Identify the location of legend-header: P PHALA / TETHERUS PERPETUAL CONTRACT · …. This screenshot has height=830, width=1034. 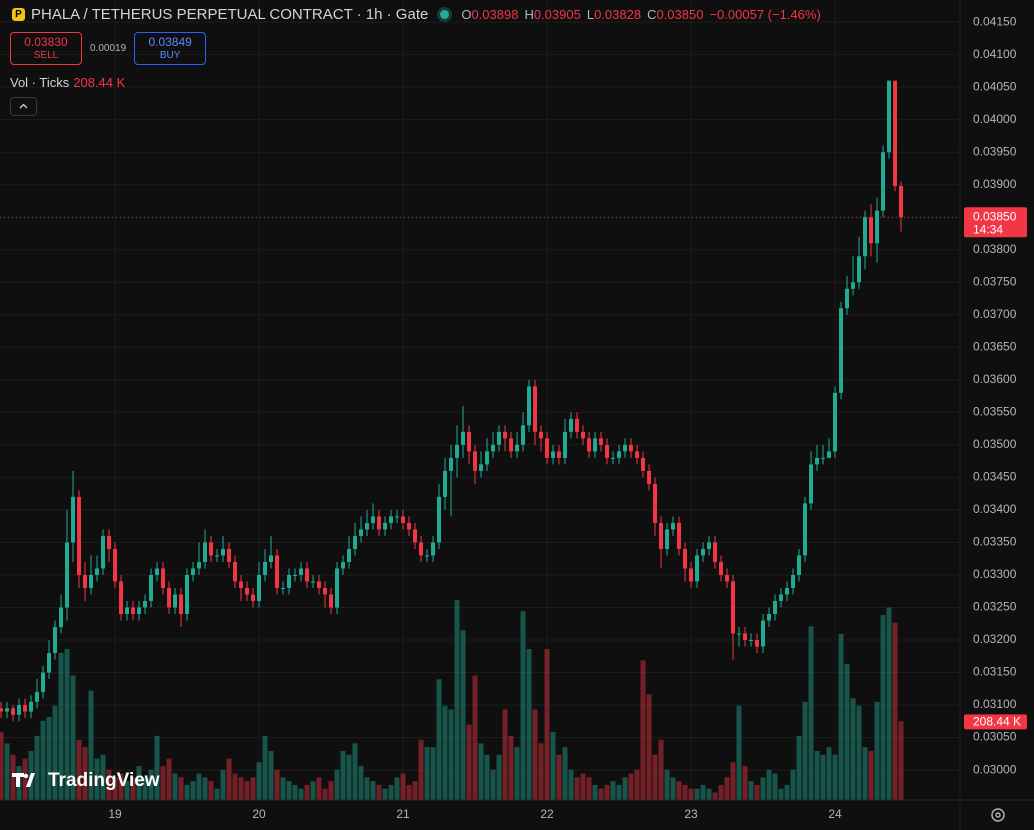
(416, 14).